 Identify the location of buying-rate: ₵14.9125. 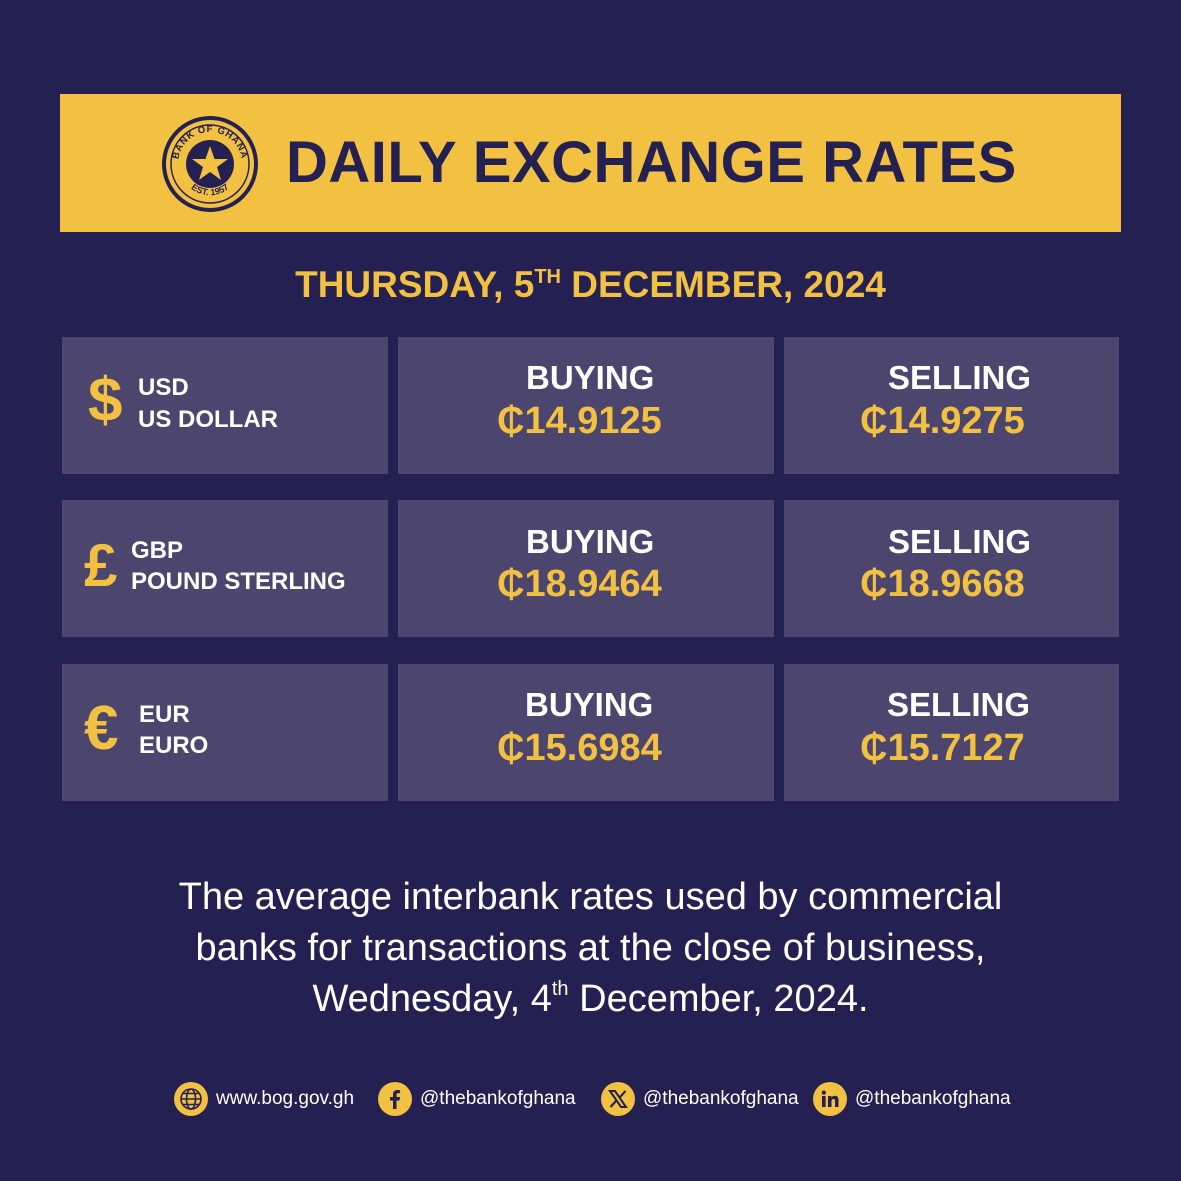
(579, 421).